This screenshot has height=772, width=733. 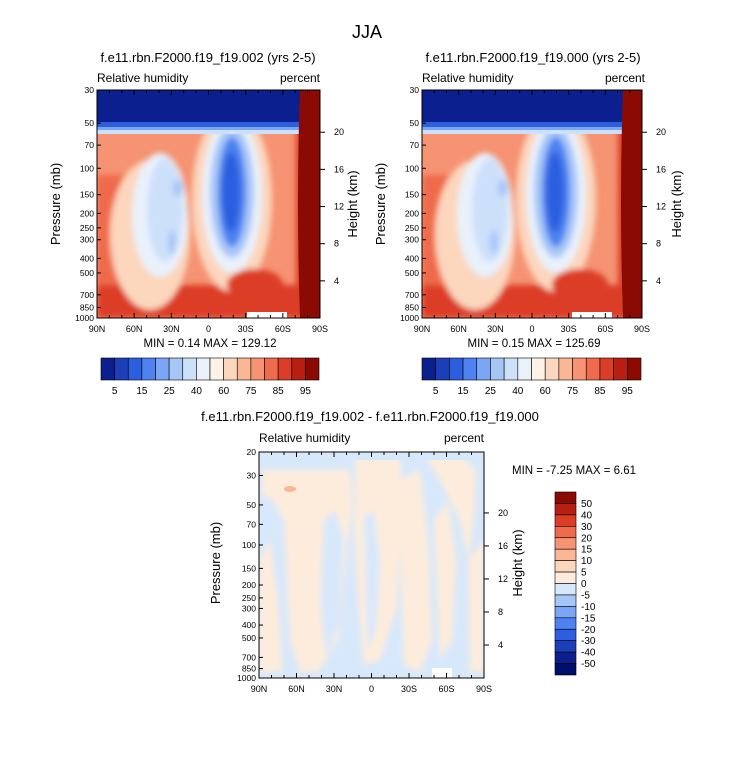 What do you see at coordinates (532, 57) in the screenshot?
I see `panel-2-title: f.e11.rbn.F2000.f19_f19.000 (yrs 2-5)` at bounding box center [532, 57].